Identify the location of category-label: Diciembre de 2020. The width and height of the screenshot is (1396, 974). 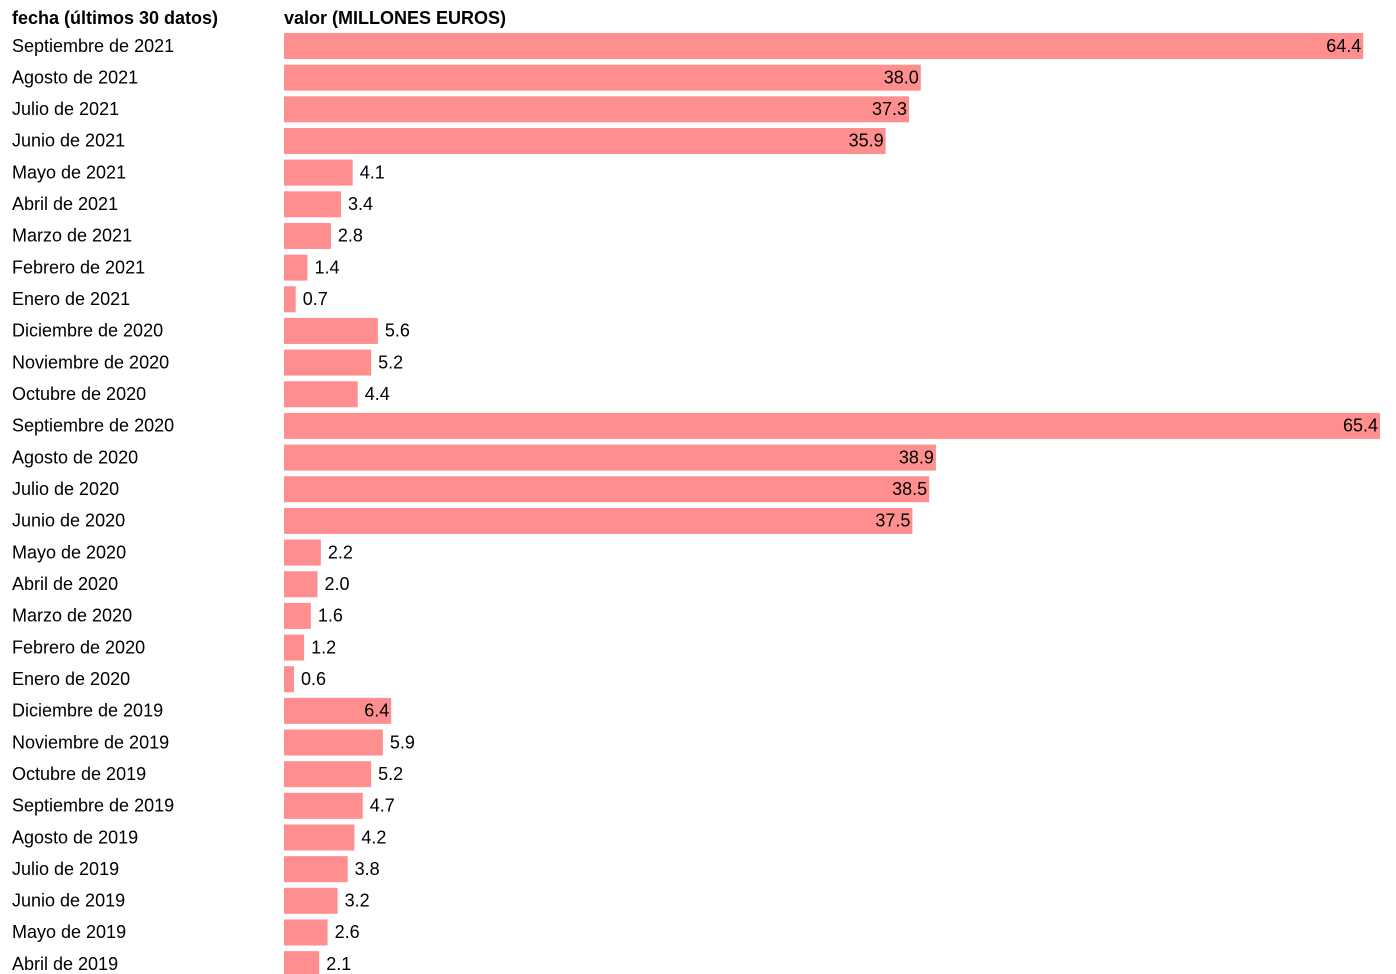
(87, 331).